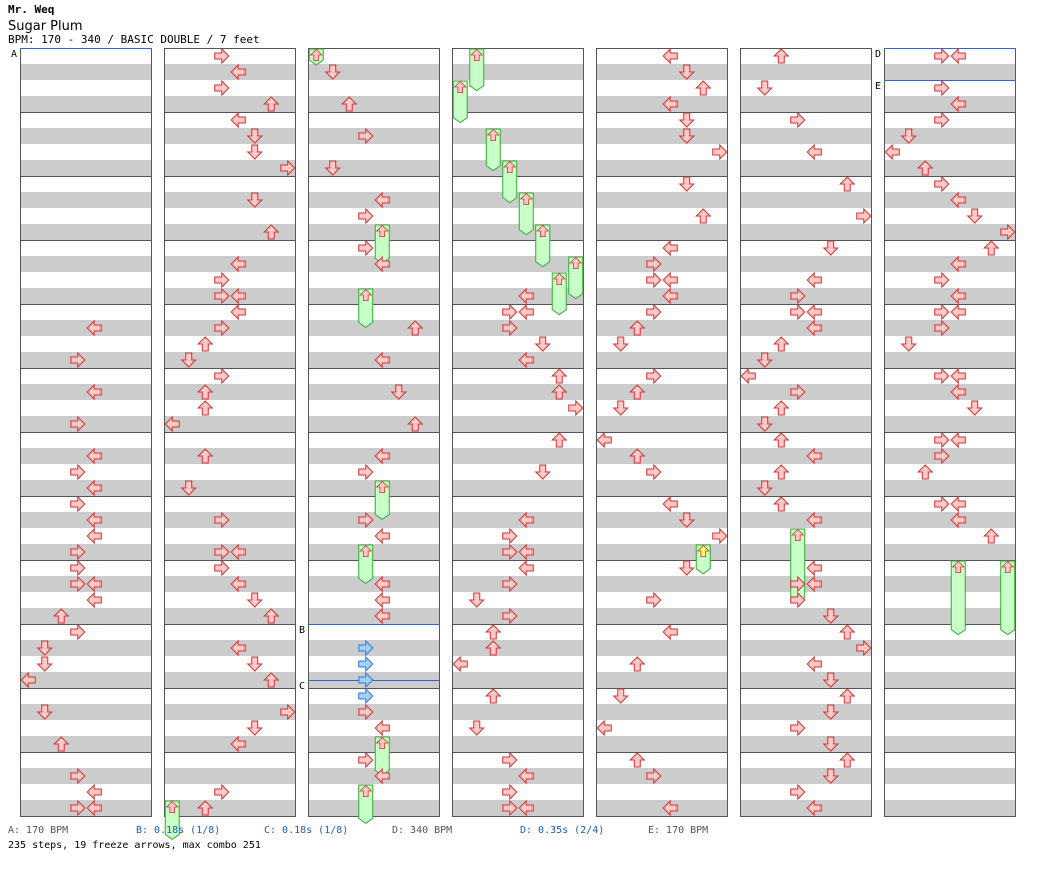 The width and height of the screenshot is (1040, 876). I want to click on chart-column, so click(86, 432).